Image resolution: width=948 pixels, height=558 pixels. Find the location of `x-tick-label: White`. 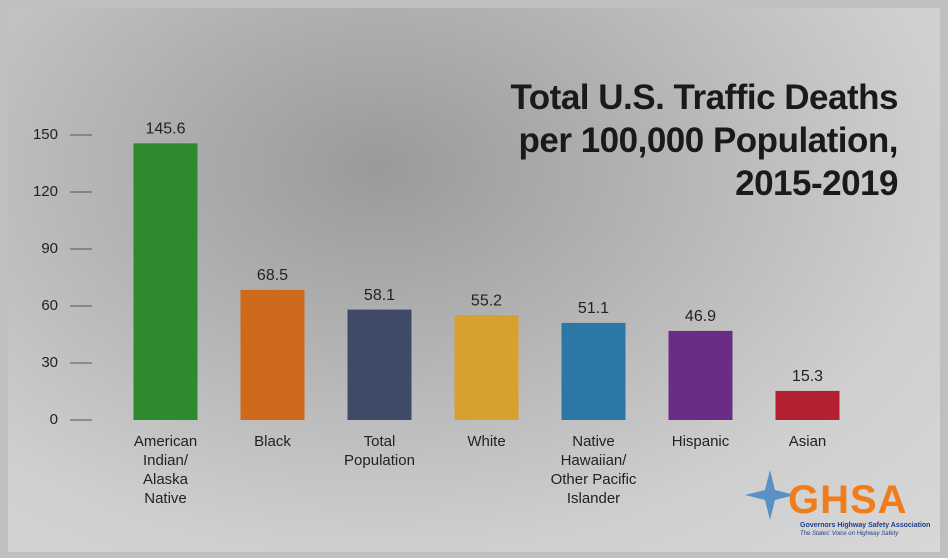

x-tick-label: White is located at coordinates (486, 441).